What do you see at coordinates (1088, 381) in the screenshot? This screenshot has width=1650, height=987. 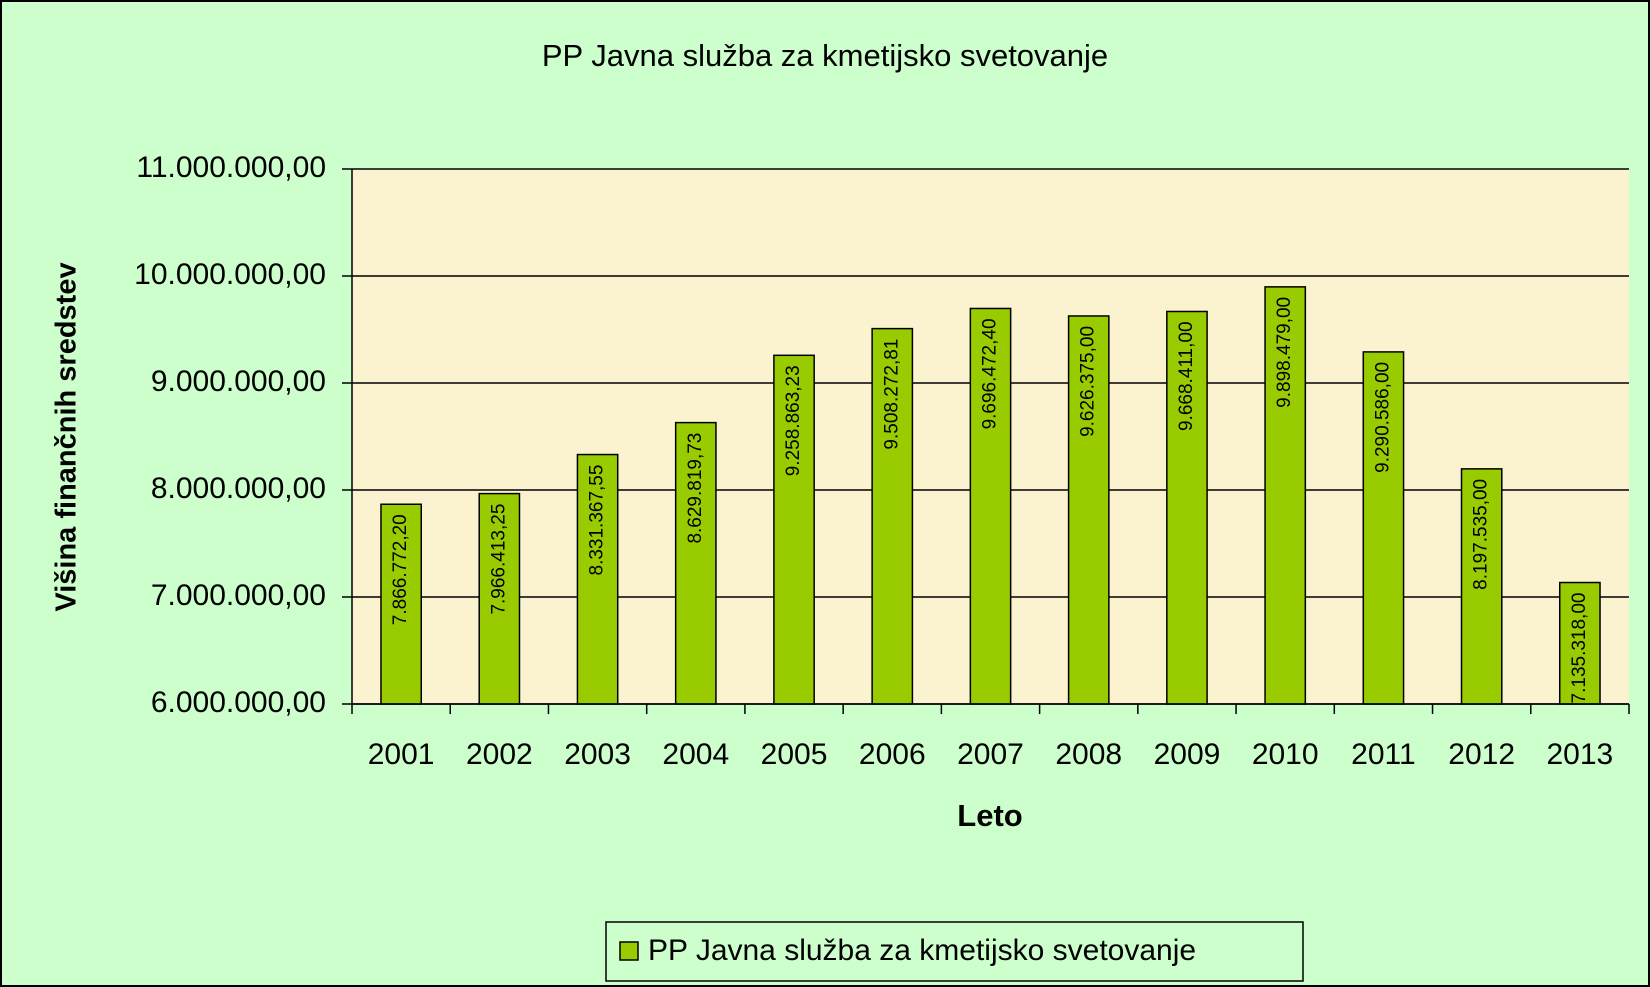 I see `data-label: 9.626.375,00` at bounding box center [1088, 381].